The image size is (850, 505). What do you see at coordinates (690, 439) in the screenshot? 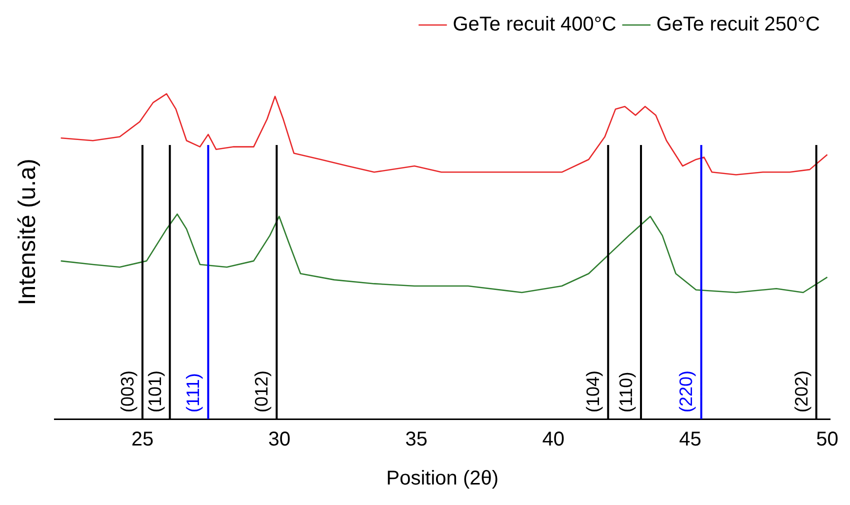
I see `x-tick-label: 45` at bounding box center [690, 439].